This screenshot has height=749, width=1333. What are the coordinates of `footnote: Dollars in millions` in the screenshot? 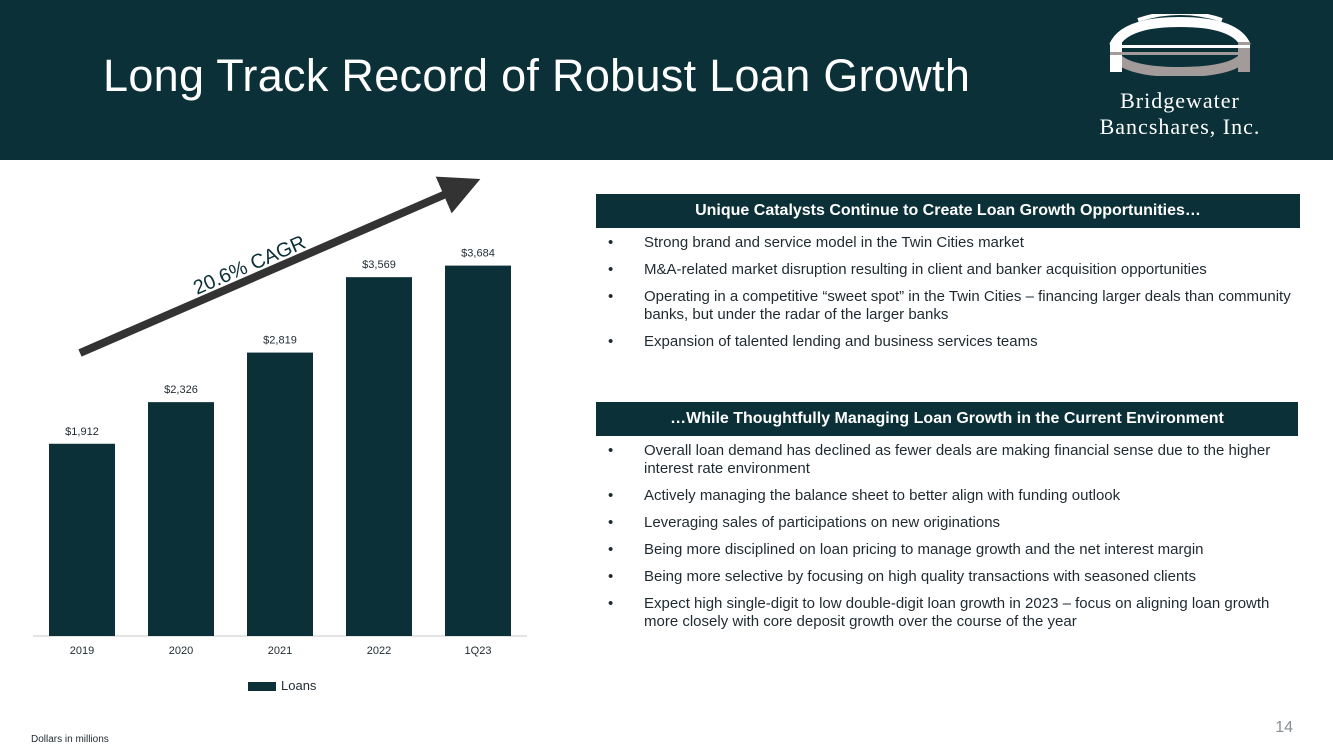 It's located at (70, 739).